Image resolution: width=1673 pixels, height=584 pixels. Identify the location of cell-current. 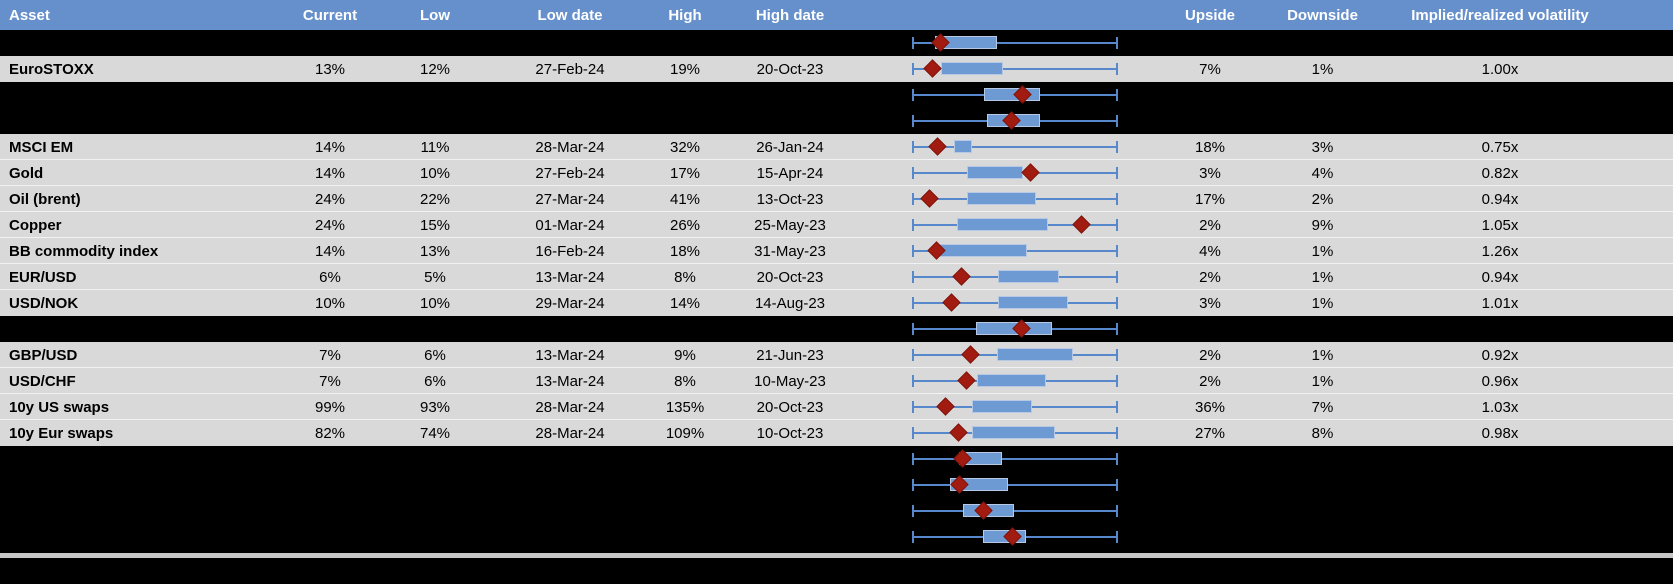
(330, 95).